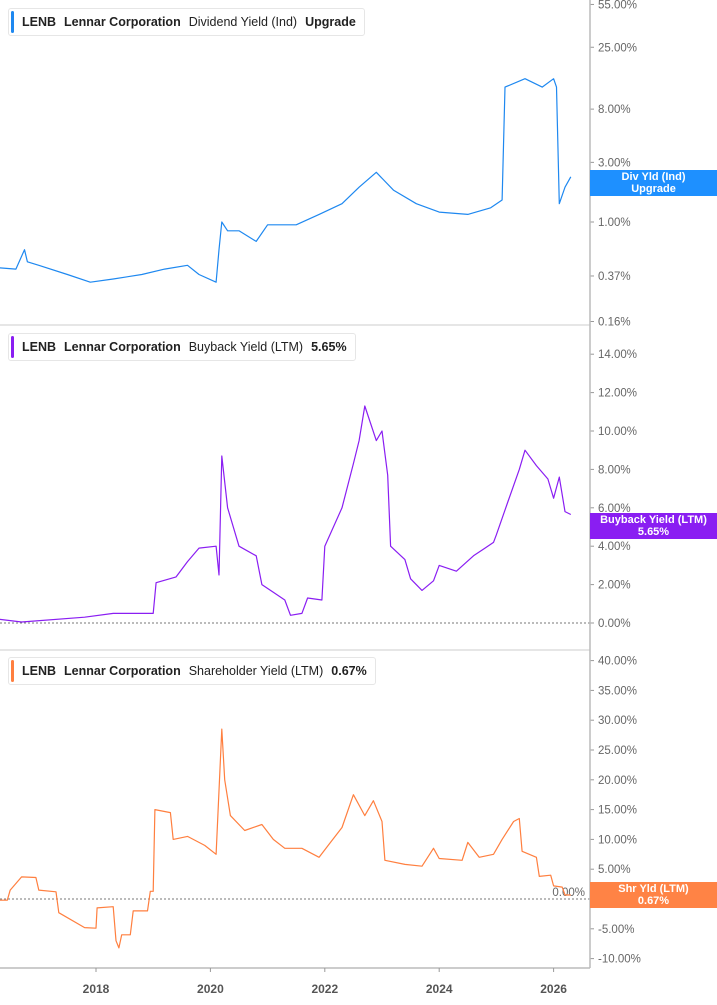 The image size is (717, 1005). Describe the element at coordinates (617, 811) in the screenshot. I see `y-tick-label: 15.00%` at that location.